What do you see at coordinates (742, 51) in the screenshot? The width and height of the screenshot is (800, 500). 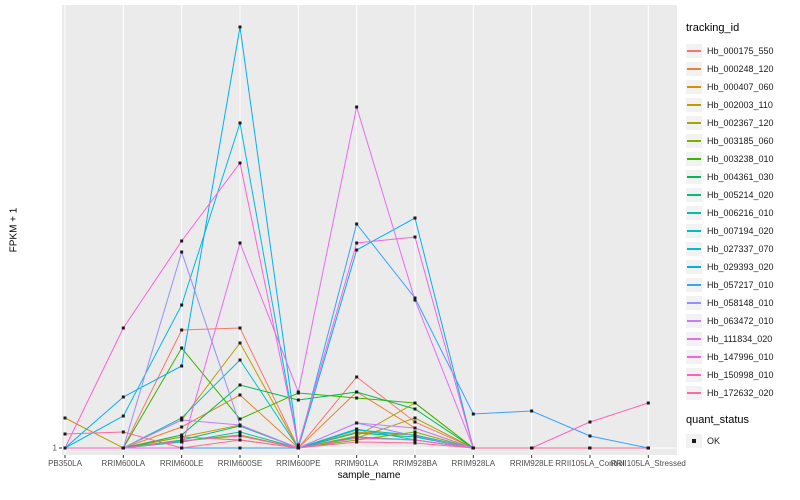 I see `legend-item-Hb_000175_550: Hb_000175_550` at bounding box center [742, 51].